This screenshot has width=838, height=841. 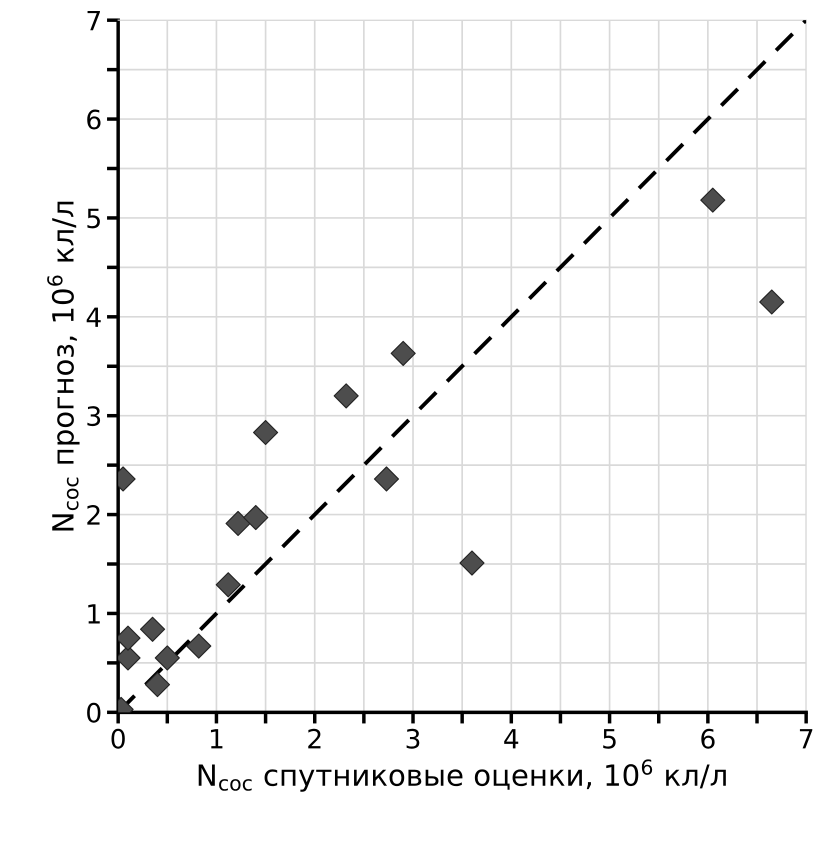 I want to click on y-tick-label: 2, so click(x=93, y=515).